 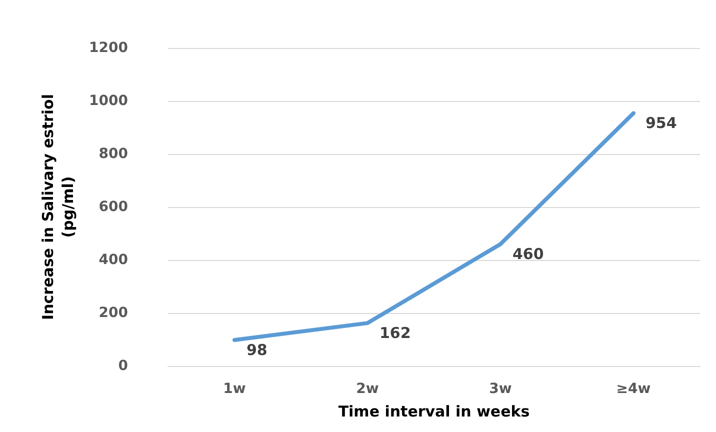 I want to click on y-axis-title: Increase in Salivary estriol (pg/ml), so click(x=58, y=207).